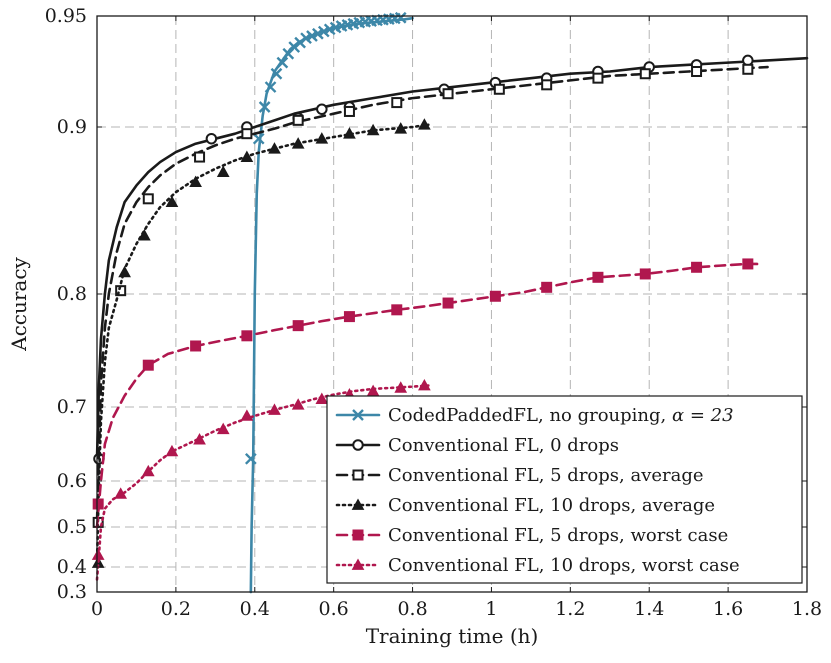  Describe the element at coordinates (72, 481) in the screenshot. I see `y-tick-label: 0.6` at that location.